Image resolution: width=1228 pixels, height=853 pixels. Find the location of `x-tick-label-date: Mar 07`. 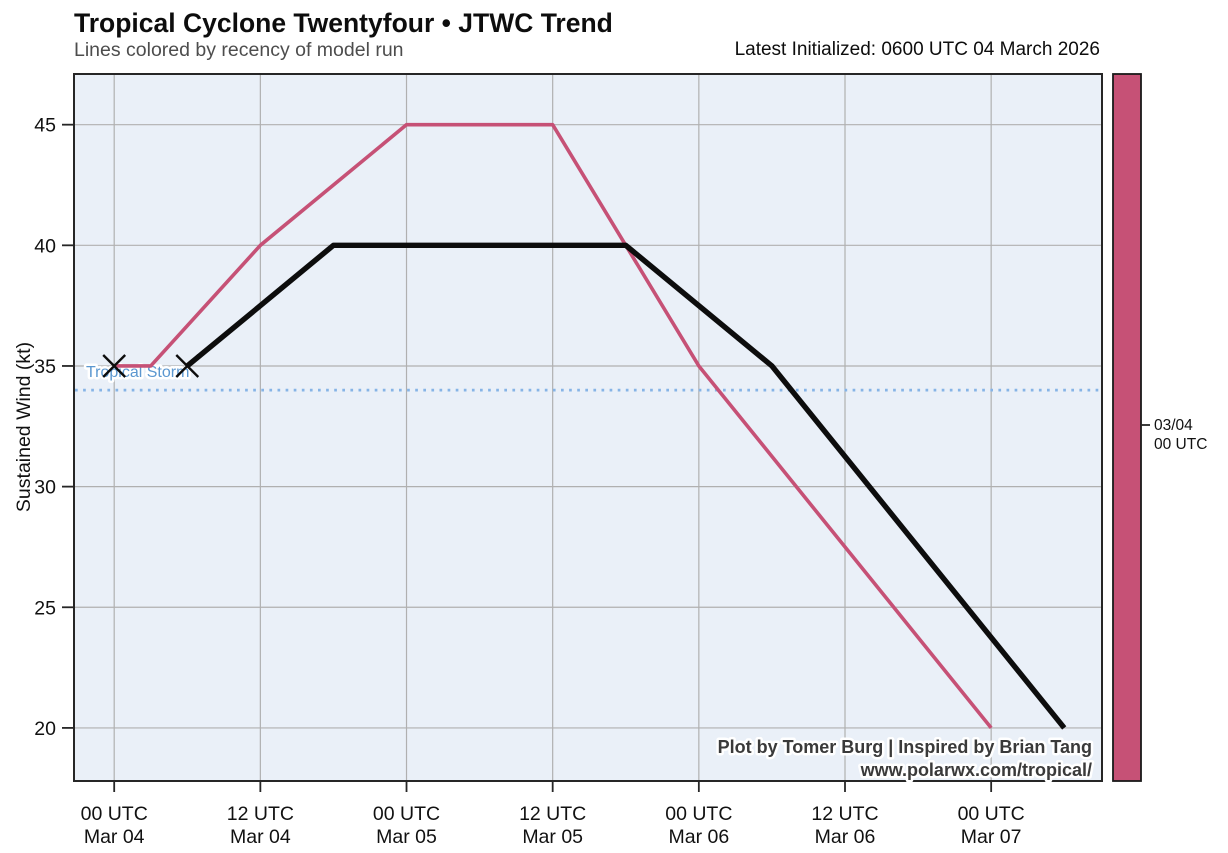

x-tick-label-date: Mar 07 is located at coordinates (991, 837).